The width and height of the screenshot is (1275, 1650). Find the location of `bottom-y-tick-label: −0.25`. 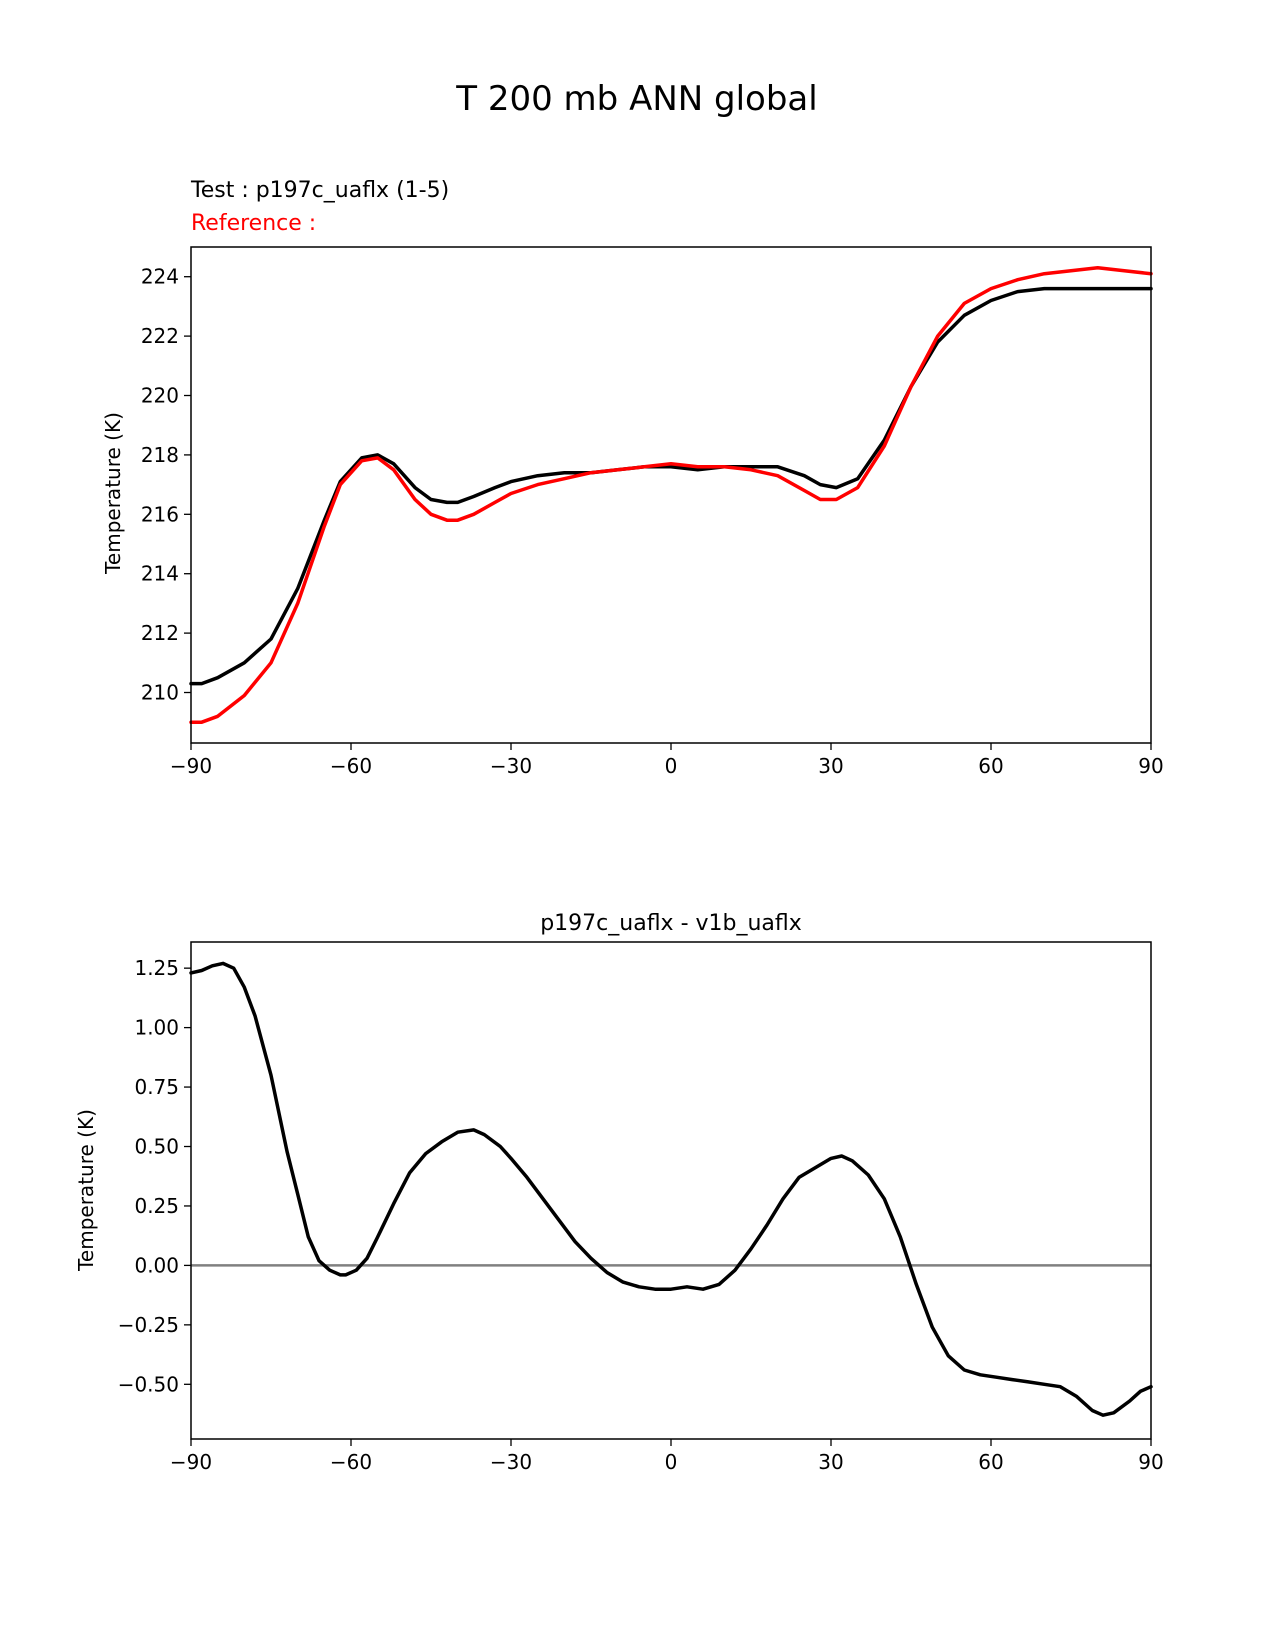

bottom-y-tick-label: −0.25 is located at coordinates (148, 1325).